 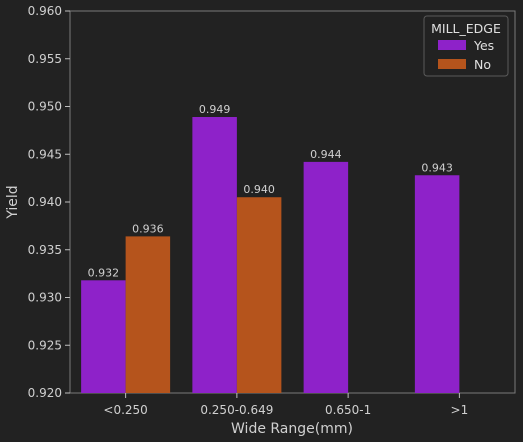 I want to click on legend-swatch-no, so click(x=452, y=64).